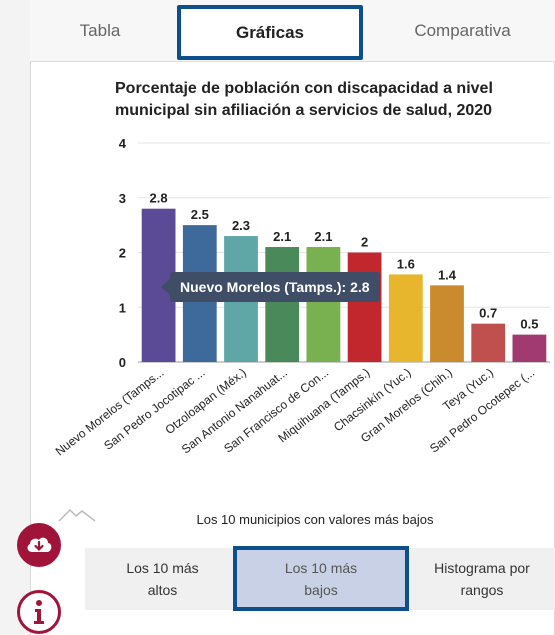 Image resolution: width=555 pixels, height=635 pixels. Describe the element at coordinates (241, 225) in the screenshot. I see `data-label: 2.3` at that location.